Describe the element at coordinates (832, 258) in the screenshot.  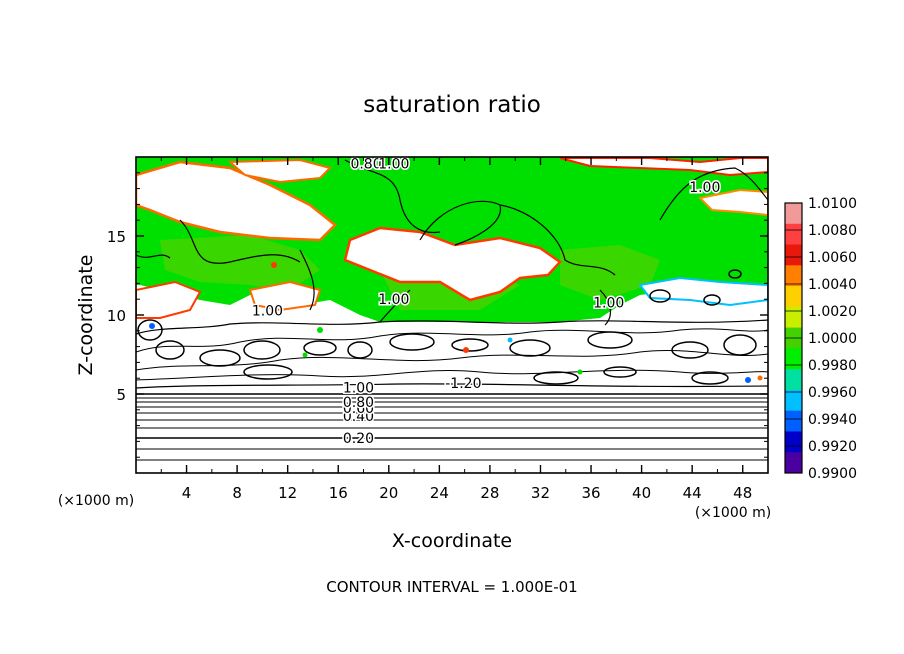
I see `colorbar-label: 1.0060` at that location.